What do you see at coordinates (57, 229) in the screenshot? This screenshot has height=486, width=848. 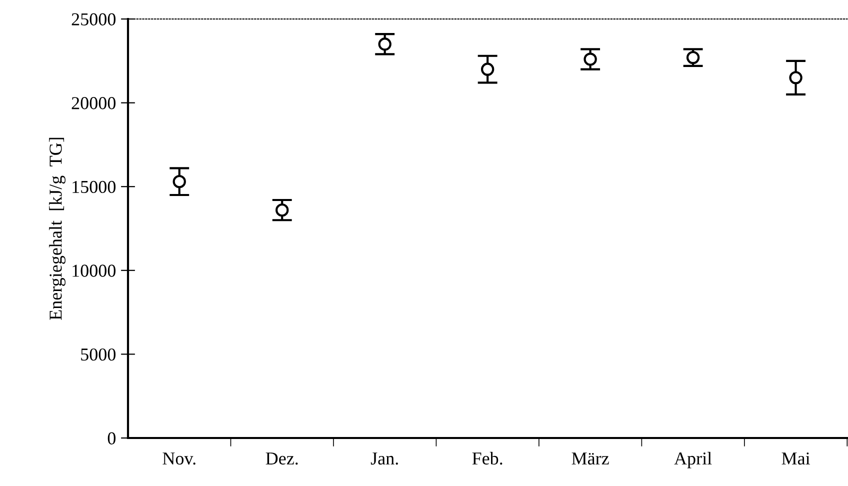 I see `y-axis-title: Energiegehalt [kJ/g TG]` at bounding box center [57, 229].